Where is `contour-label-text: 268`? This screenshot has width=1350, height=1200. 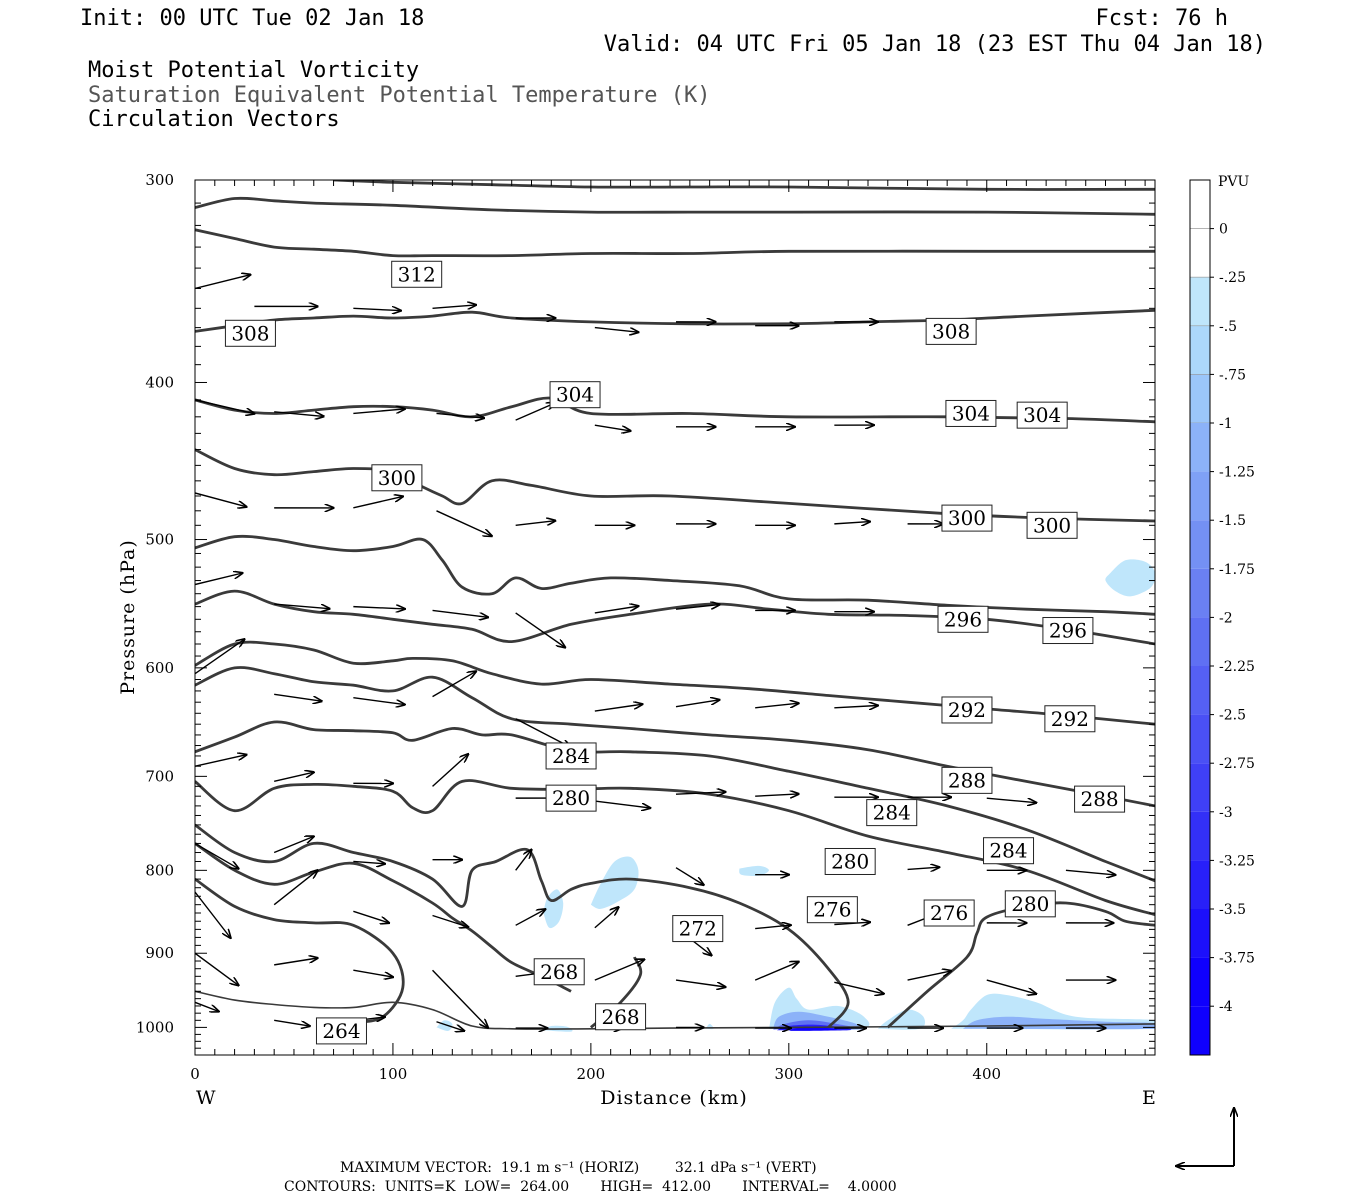 contour-label-text: 268 is located at coordinates (620, 1017).